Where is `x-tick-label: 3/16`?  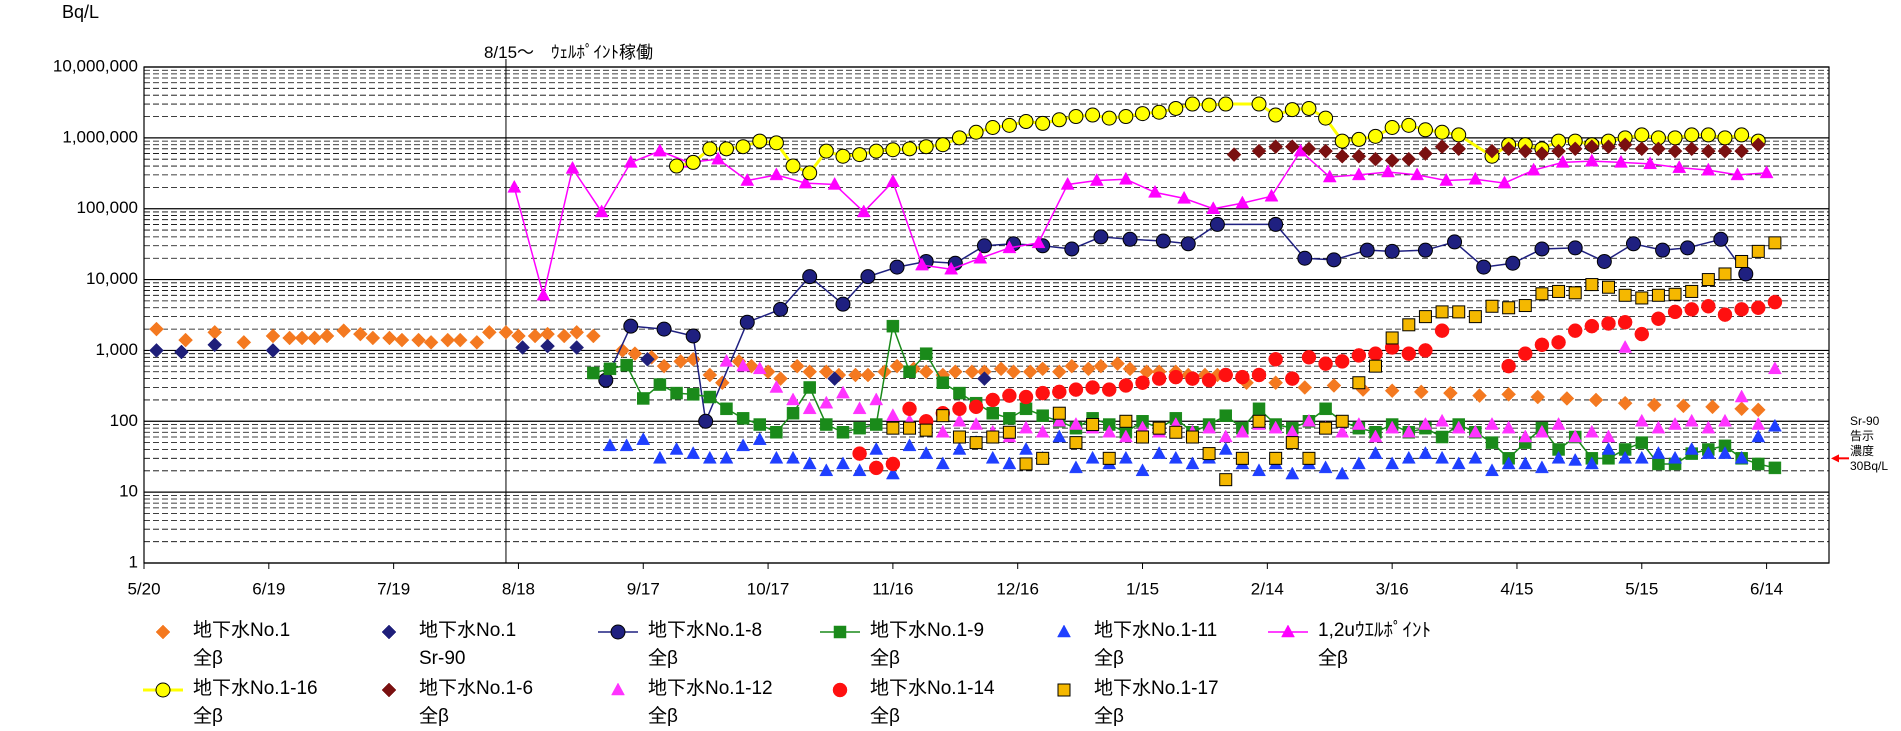
x-tick-label: 3/16 is located at coordinates (1392, 588).